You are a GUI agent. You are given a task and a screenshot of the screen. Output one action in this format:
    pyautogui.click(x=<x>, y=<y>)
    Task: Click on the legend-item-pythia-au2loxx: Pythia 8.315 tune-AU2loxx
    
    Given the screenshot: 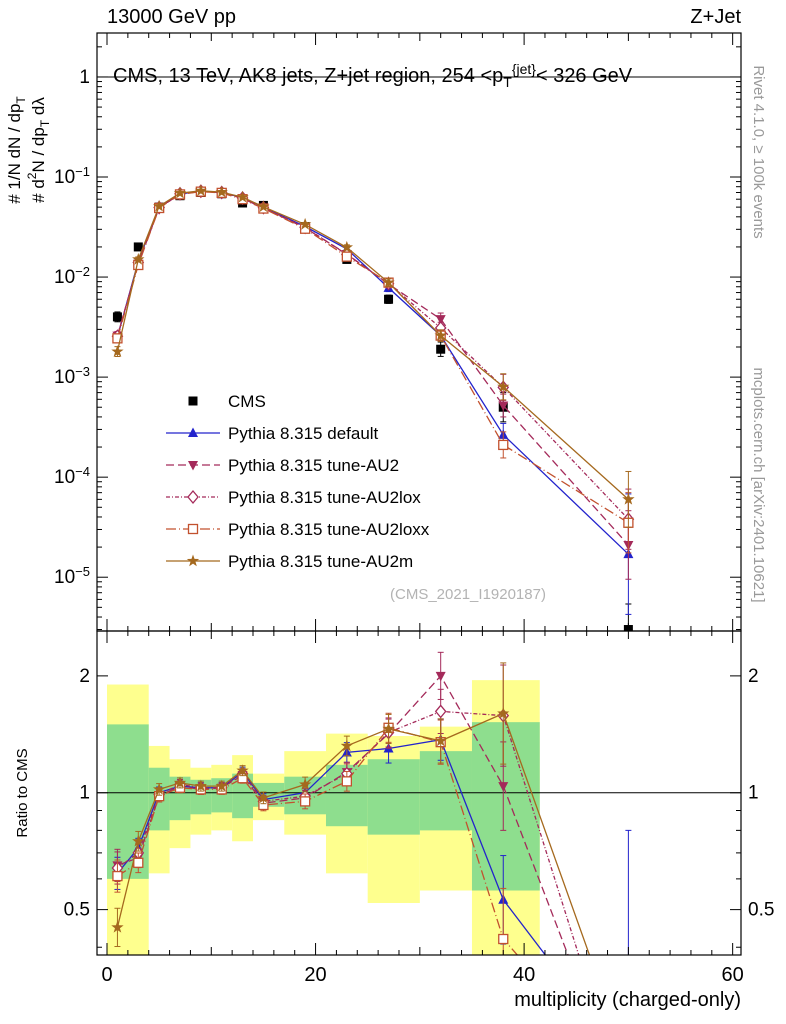 What is the action you would take?
    pyautogui.click(x=298, y=529)
    